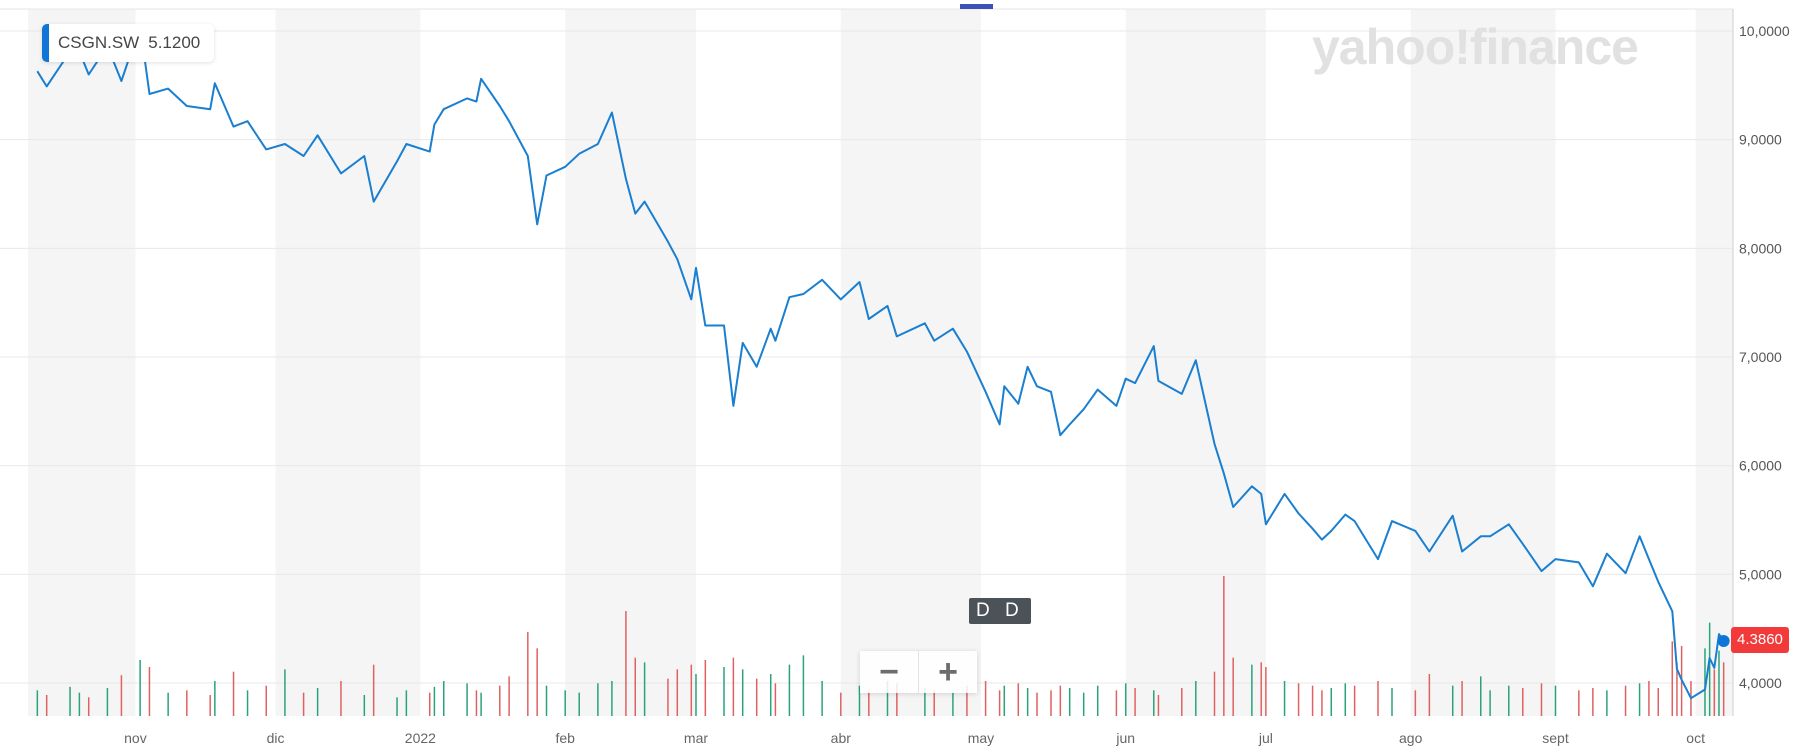 The height and width of the screenshot is (753, 1809). Describe the element at coordinates (1760, 357) in the screenshot. I see `y-tick-label: 7,0000` at that location.